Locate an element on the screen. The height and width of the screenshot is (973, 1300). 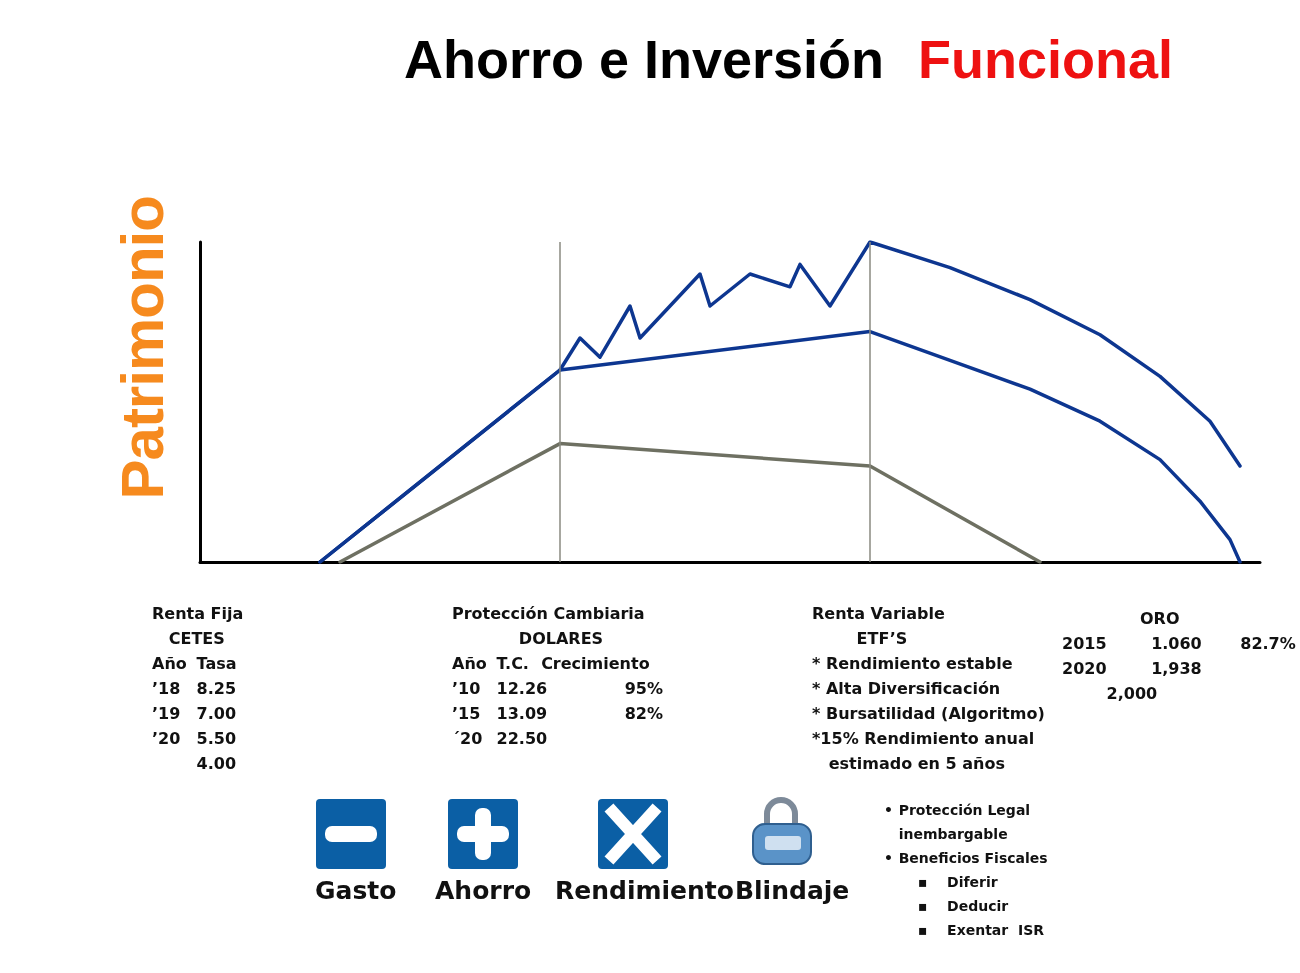
text: Renta Variable ETF’S * Rendimiento estable * Alta Diversificación * Bursatilidad (Algoritmo) *15% Rendimiento anual estimado en 5 años is located at coordinates (928, 689).